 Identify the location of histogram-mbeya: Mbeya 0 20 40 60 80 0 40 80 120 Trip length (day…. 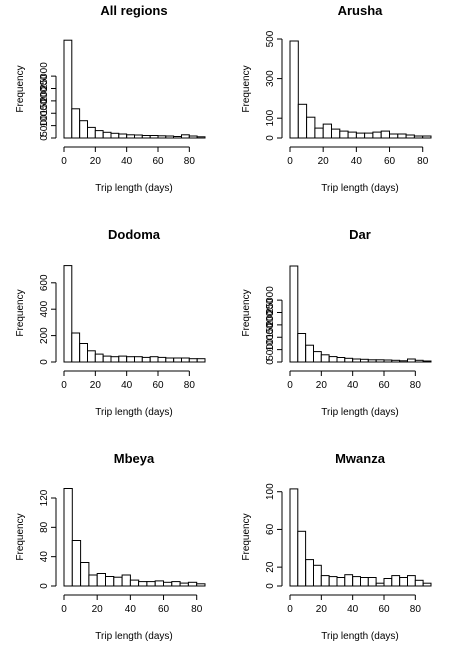
(110, 546).